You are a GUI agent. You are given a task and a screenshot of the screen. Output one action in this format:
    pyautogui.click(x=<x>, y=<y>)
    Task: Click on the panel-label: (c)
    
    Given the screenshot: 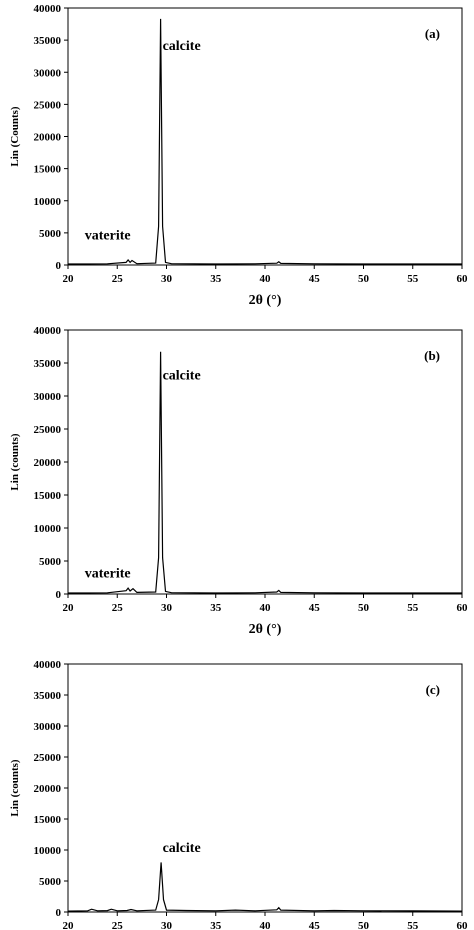 What is the action you would take?
    pyautogui.click(x=433, y=689)
    